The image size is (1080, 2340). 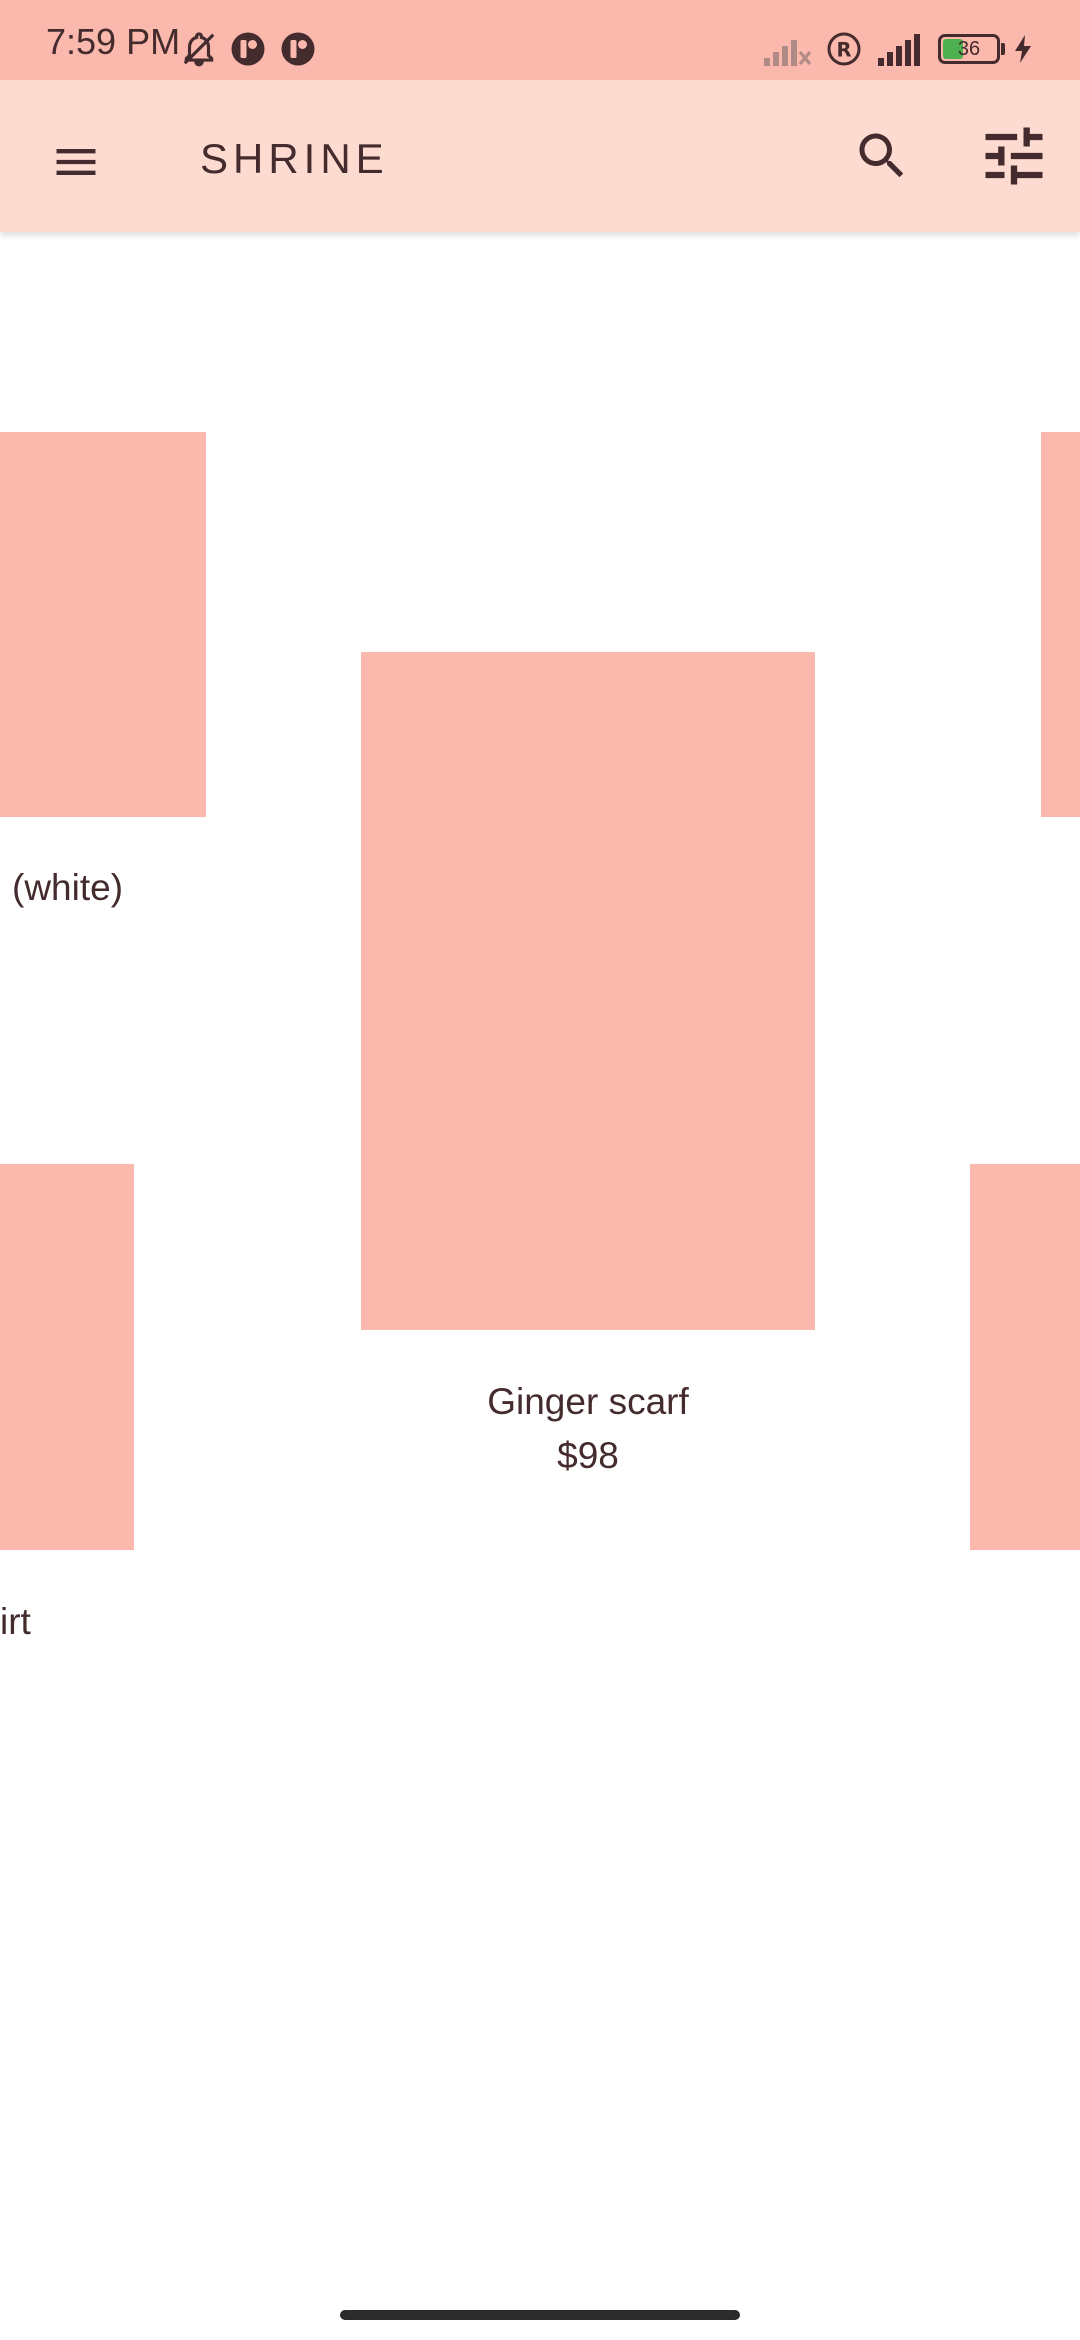 I want to click on product-price: $98, so click(x=588, y=1455).